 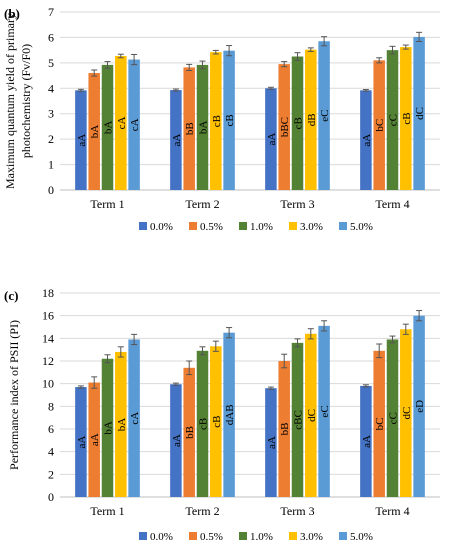 I want to click on bar-data-label: eC, so click(x=325, y=411).